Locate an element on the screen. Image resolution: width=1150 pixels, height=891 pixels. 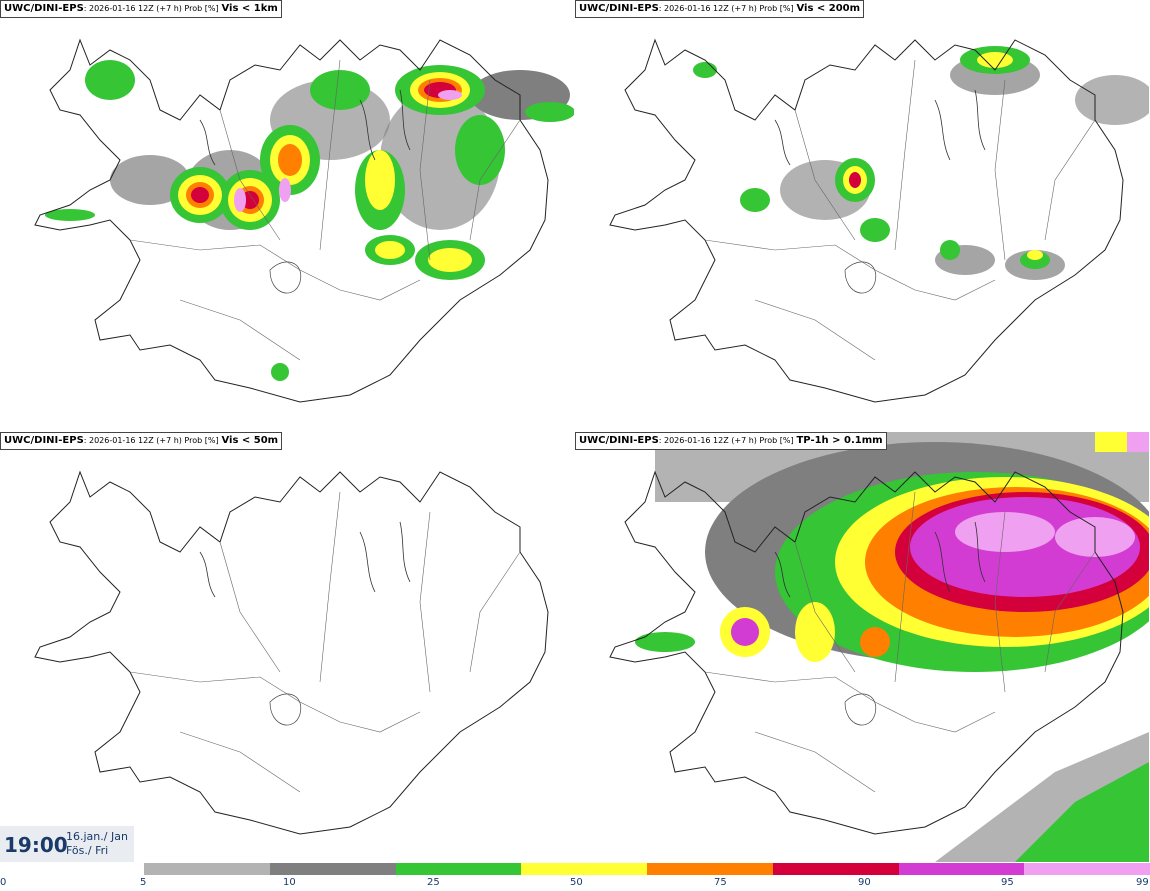
colorbar-tick-label: 25 is located at coordinates (433, 882).